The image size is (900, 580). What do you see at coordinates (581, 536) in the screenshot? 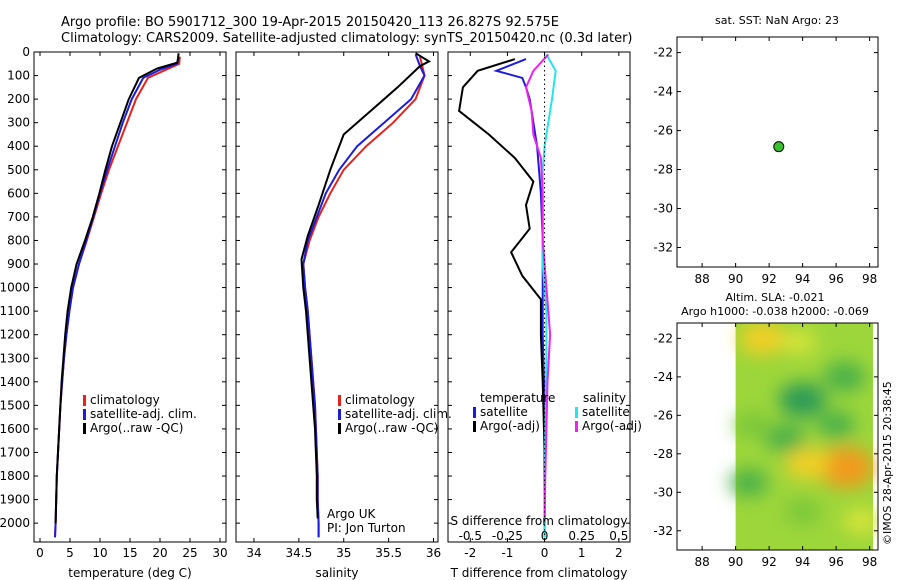
I see `secondary-tick-label: 0.25` at bounding box center [581, 536].